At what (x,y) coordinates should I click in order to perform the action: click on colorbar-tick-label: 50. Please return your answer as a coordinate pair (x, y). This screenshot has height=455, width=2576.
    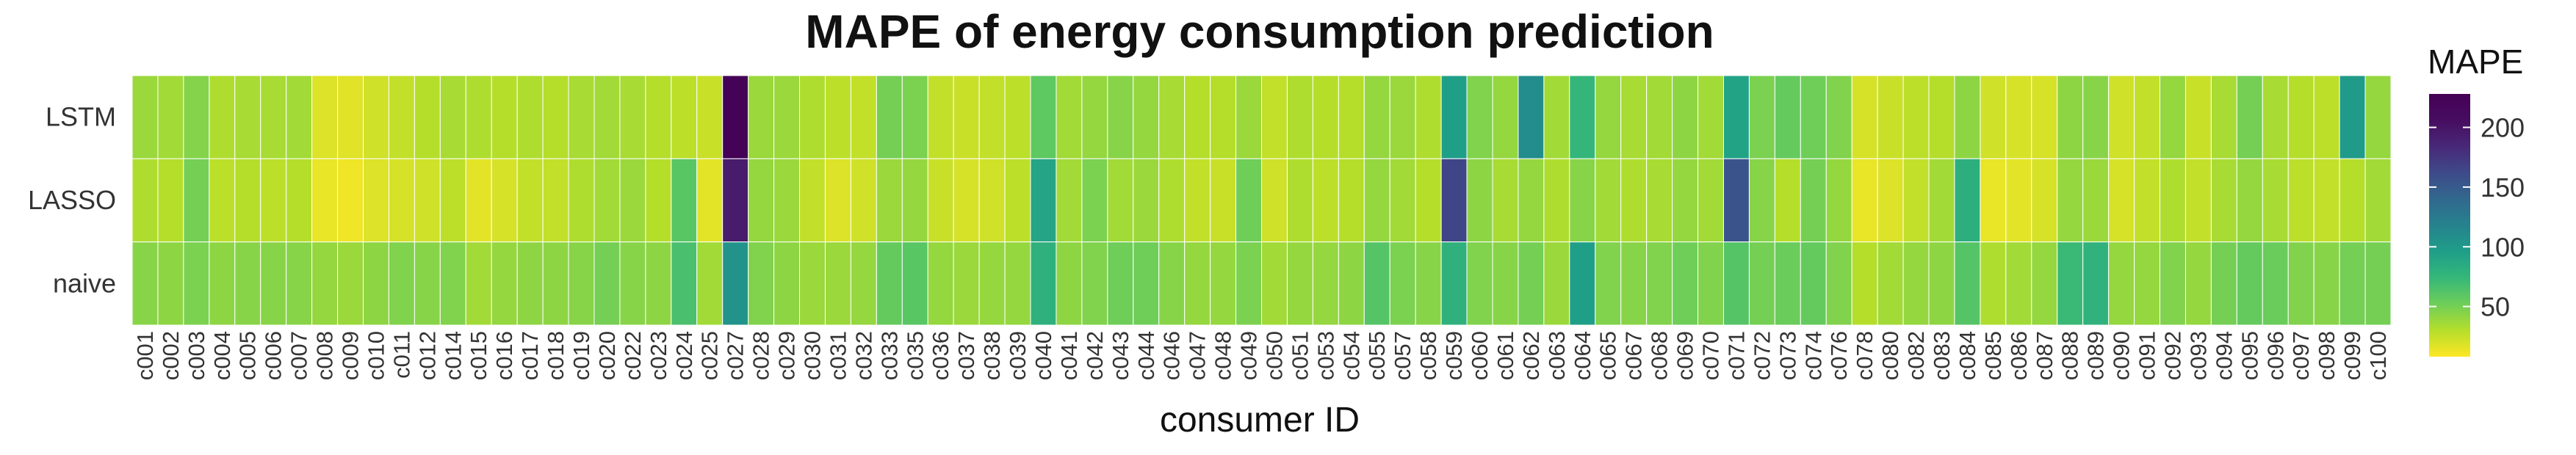
    Looking at the image, I should click on (2496, 307).